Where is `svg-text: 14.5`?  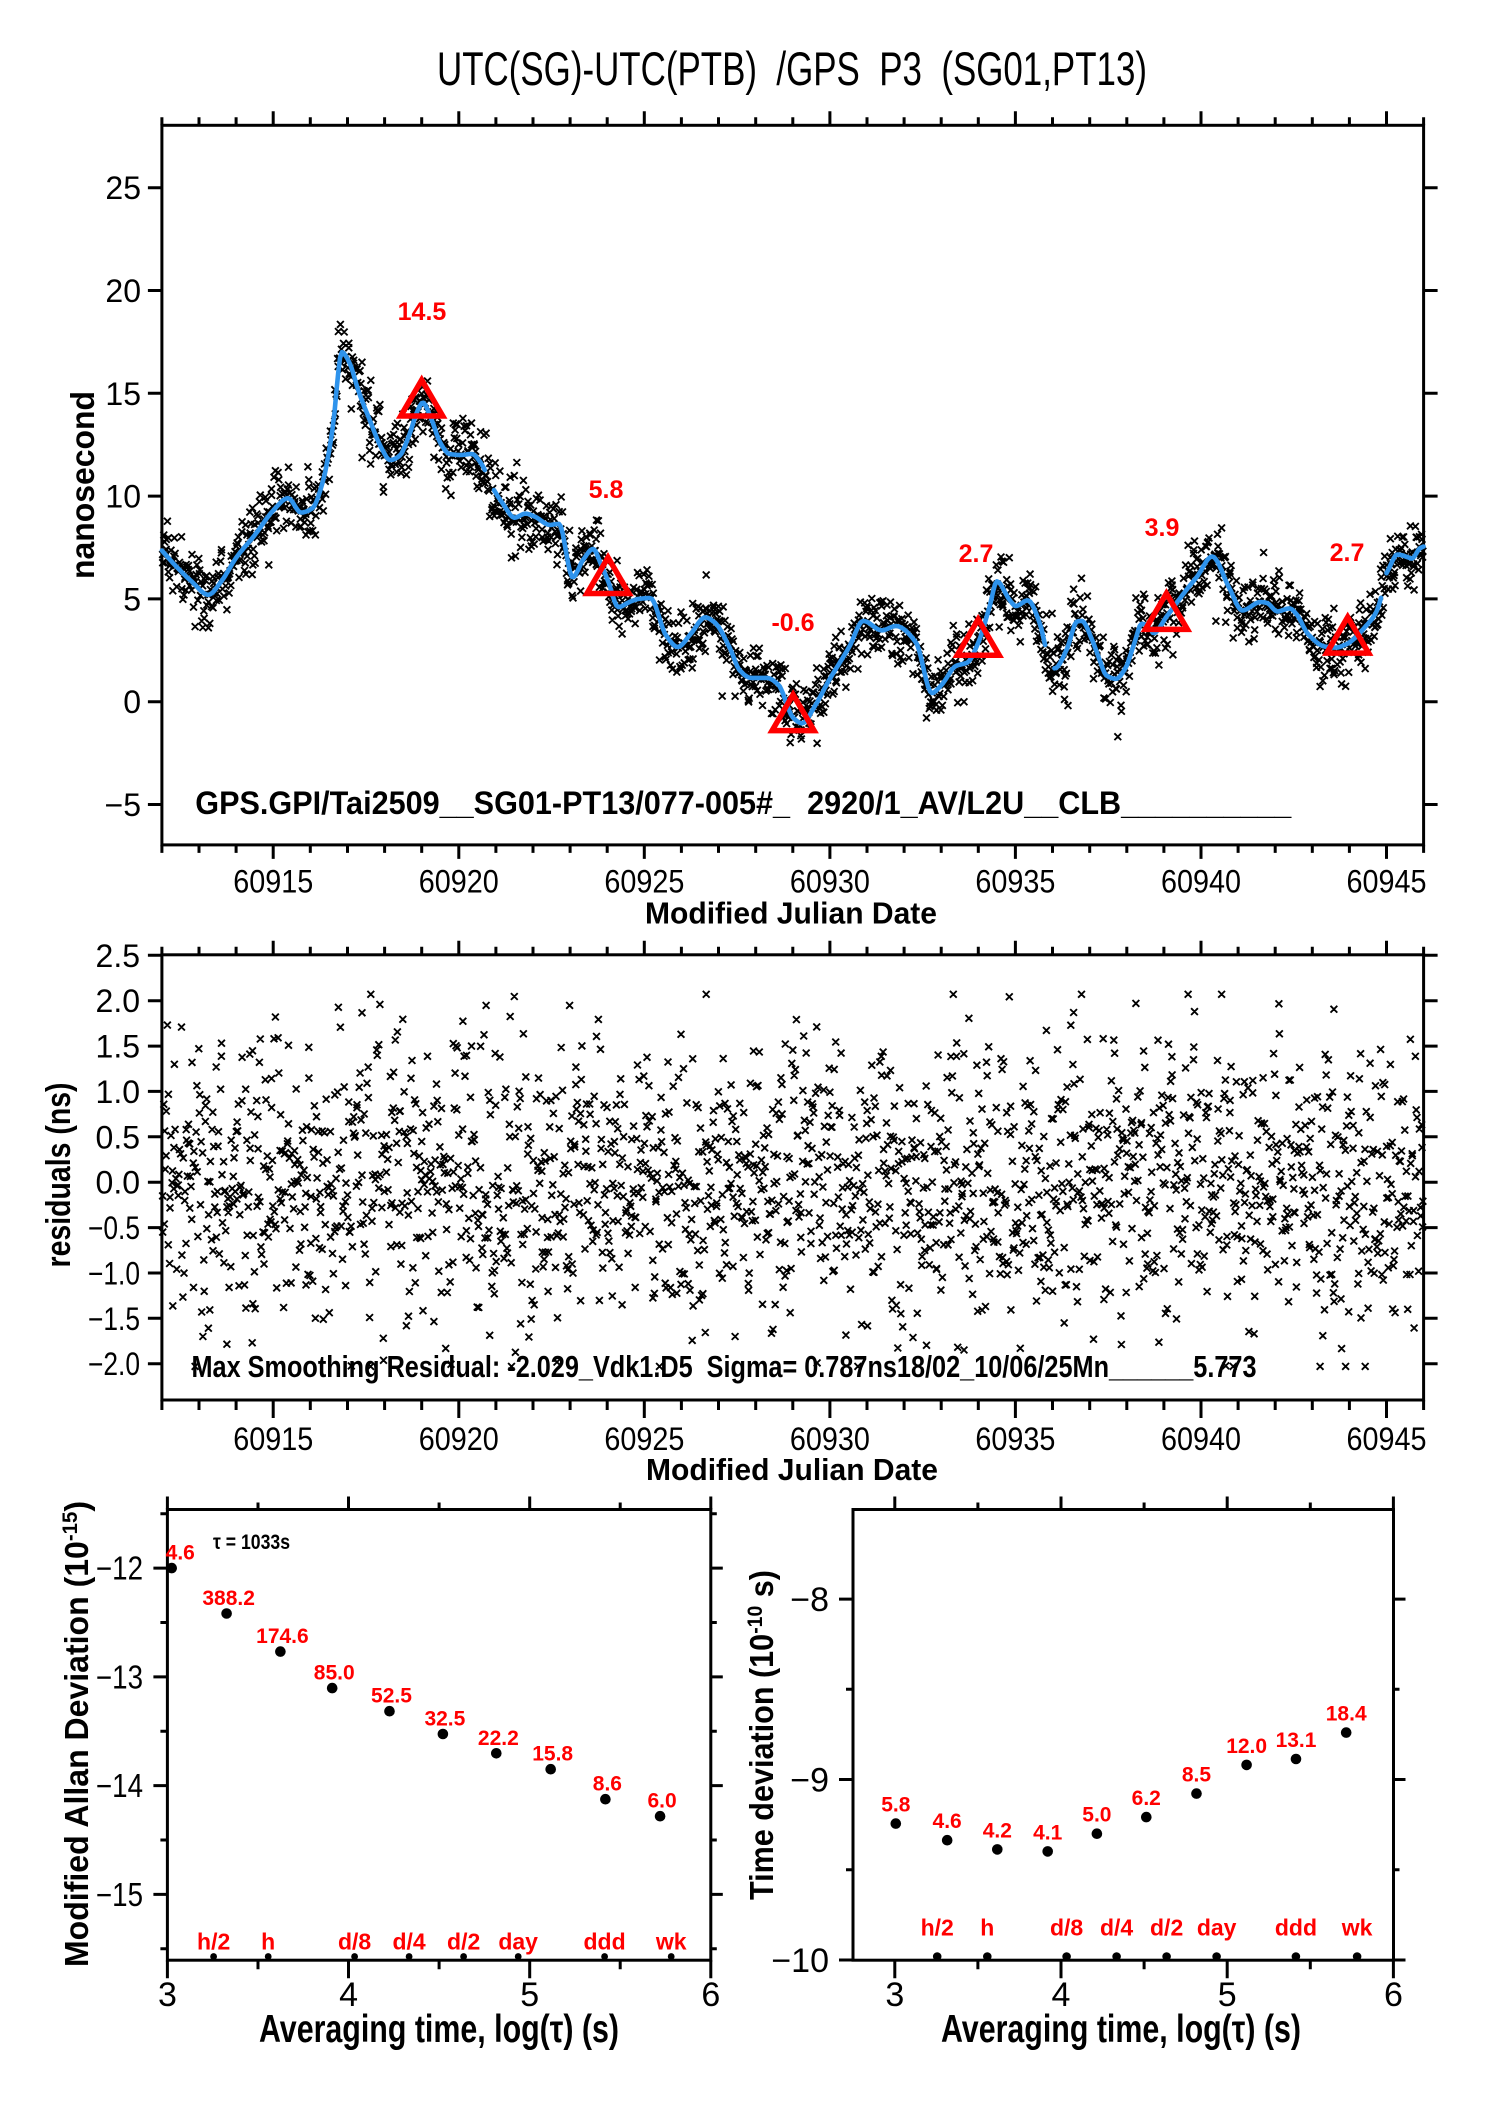 svg-text: 14.5 is located at coordinates (422, 312).